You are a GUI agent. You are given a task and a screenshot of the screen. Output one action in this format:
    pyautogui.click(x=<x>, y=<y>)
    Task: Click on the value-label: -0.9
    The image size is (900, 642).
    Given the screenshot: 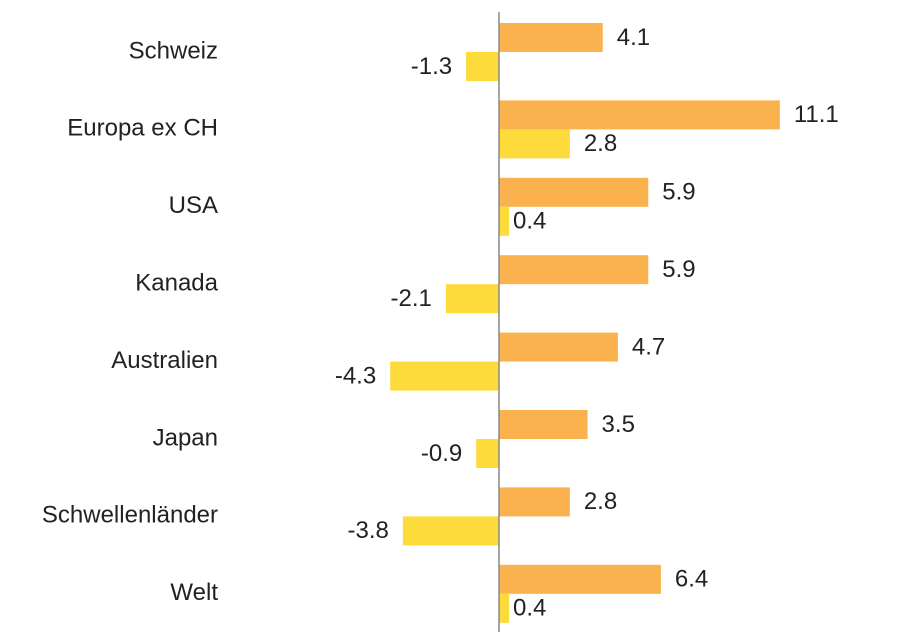 What is the action you would take?
    pyautogui.click(x=441, y=453)
    